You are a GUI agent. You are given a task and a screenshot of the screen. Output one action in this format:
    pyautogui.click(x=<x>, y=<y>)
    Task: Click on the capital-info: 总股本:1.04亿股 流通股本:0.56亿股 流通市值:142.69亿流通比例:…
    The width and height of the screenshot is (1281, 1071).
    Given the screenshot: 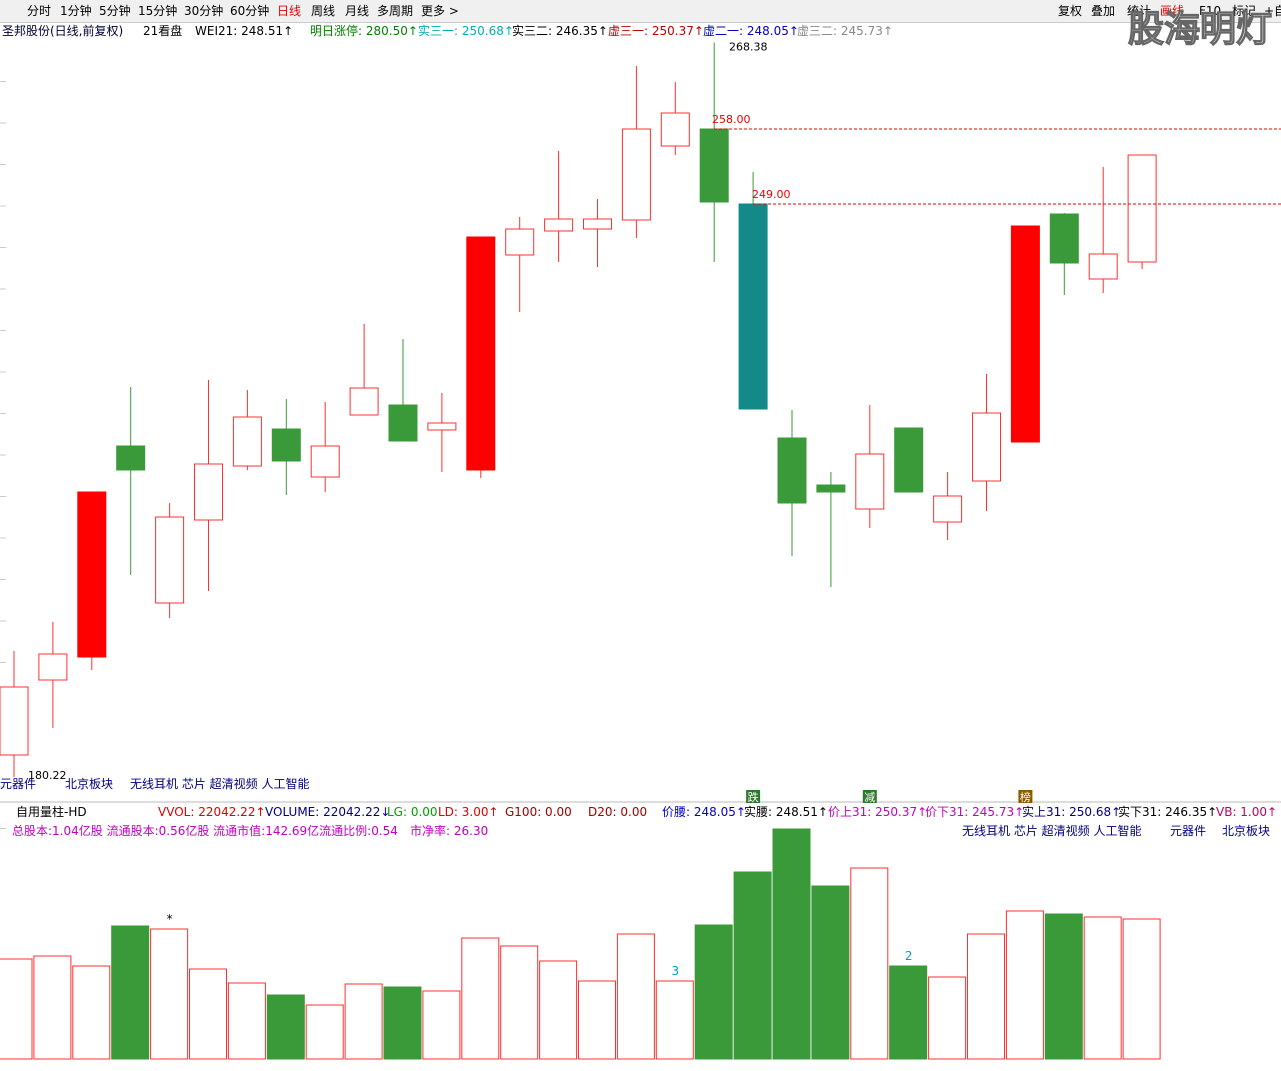 What is the action you would take?
    pyautogui.click(x=205, y=831)
    